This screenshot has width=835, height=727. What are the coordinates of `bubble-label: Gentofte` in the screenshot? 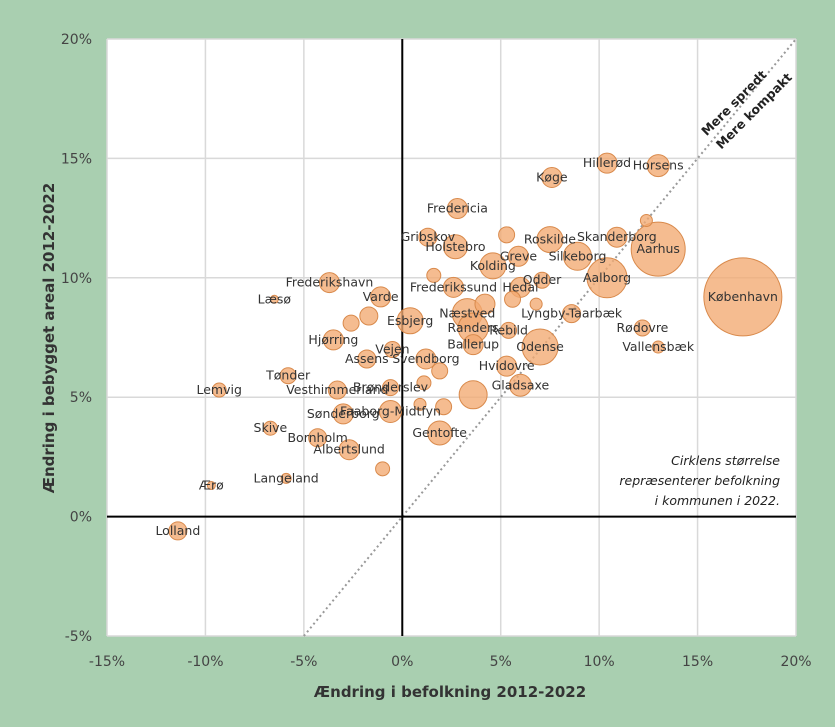 It's located at (439, 432).